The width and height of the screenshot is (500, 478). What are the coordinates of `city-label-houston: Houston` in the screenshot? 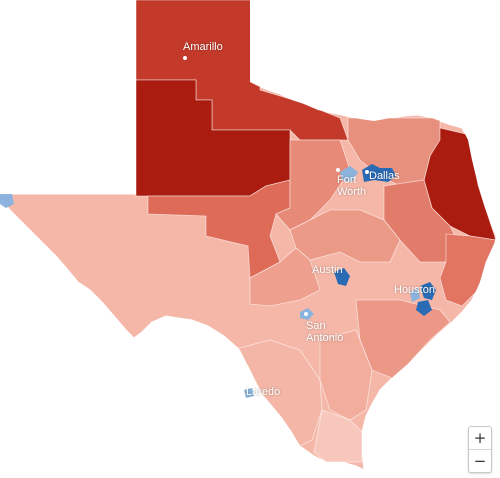 It's located at (414, 290).